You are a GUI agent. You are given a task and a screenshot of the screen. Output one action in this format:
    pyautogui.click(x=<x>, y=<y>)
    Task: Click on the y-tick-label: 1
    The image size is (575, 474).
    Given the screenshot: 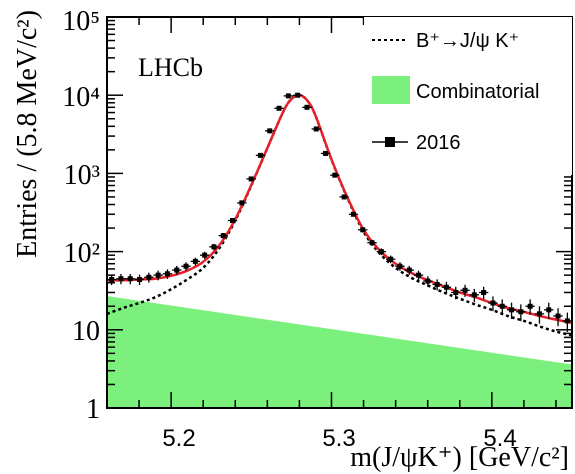 What is the action you would take?
    pyautogui.click(x=93, y=409)
    